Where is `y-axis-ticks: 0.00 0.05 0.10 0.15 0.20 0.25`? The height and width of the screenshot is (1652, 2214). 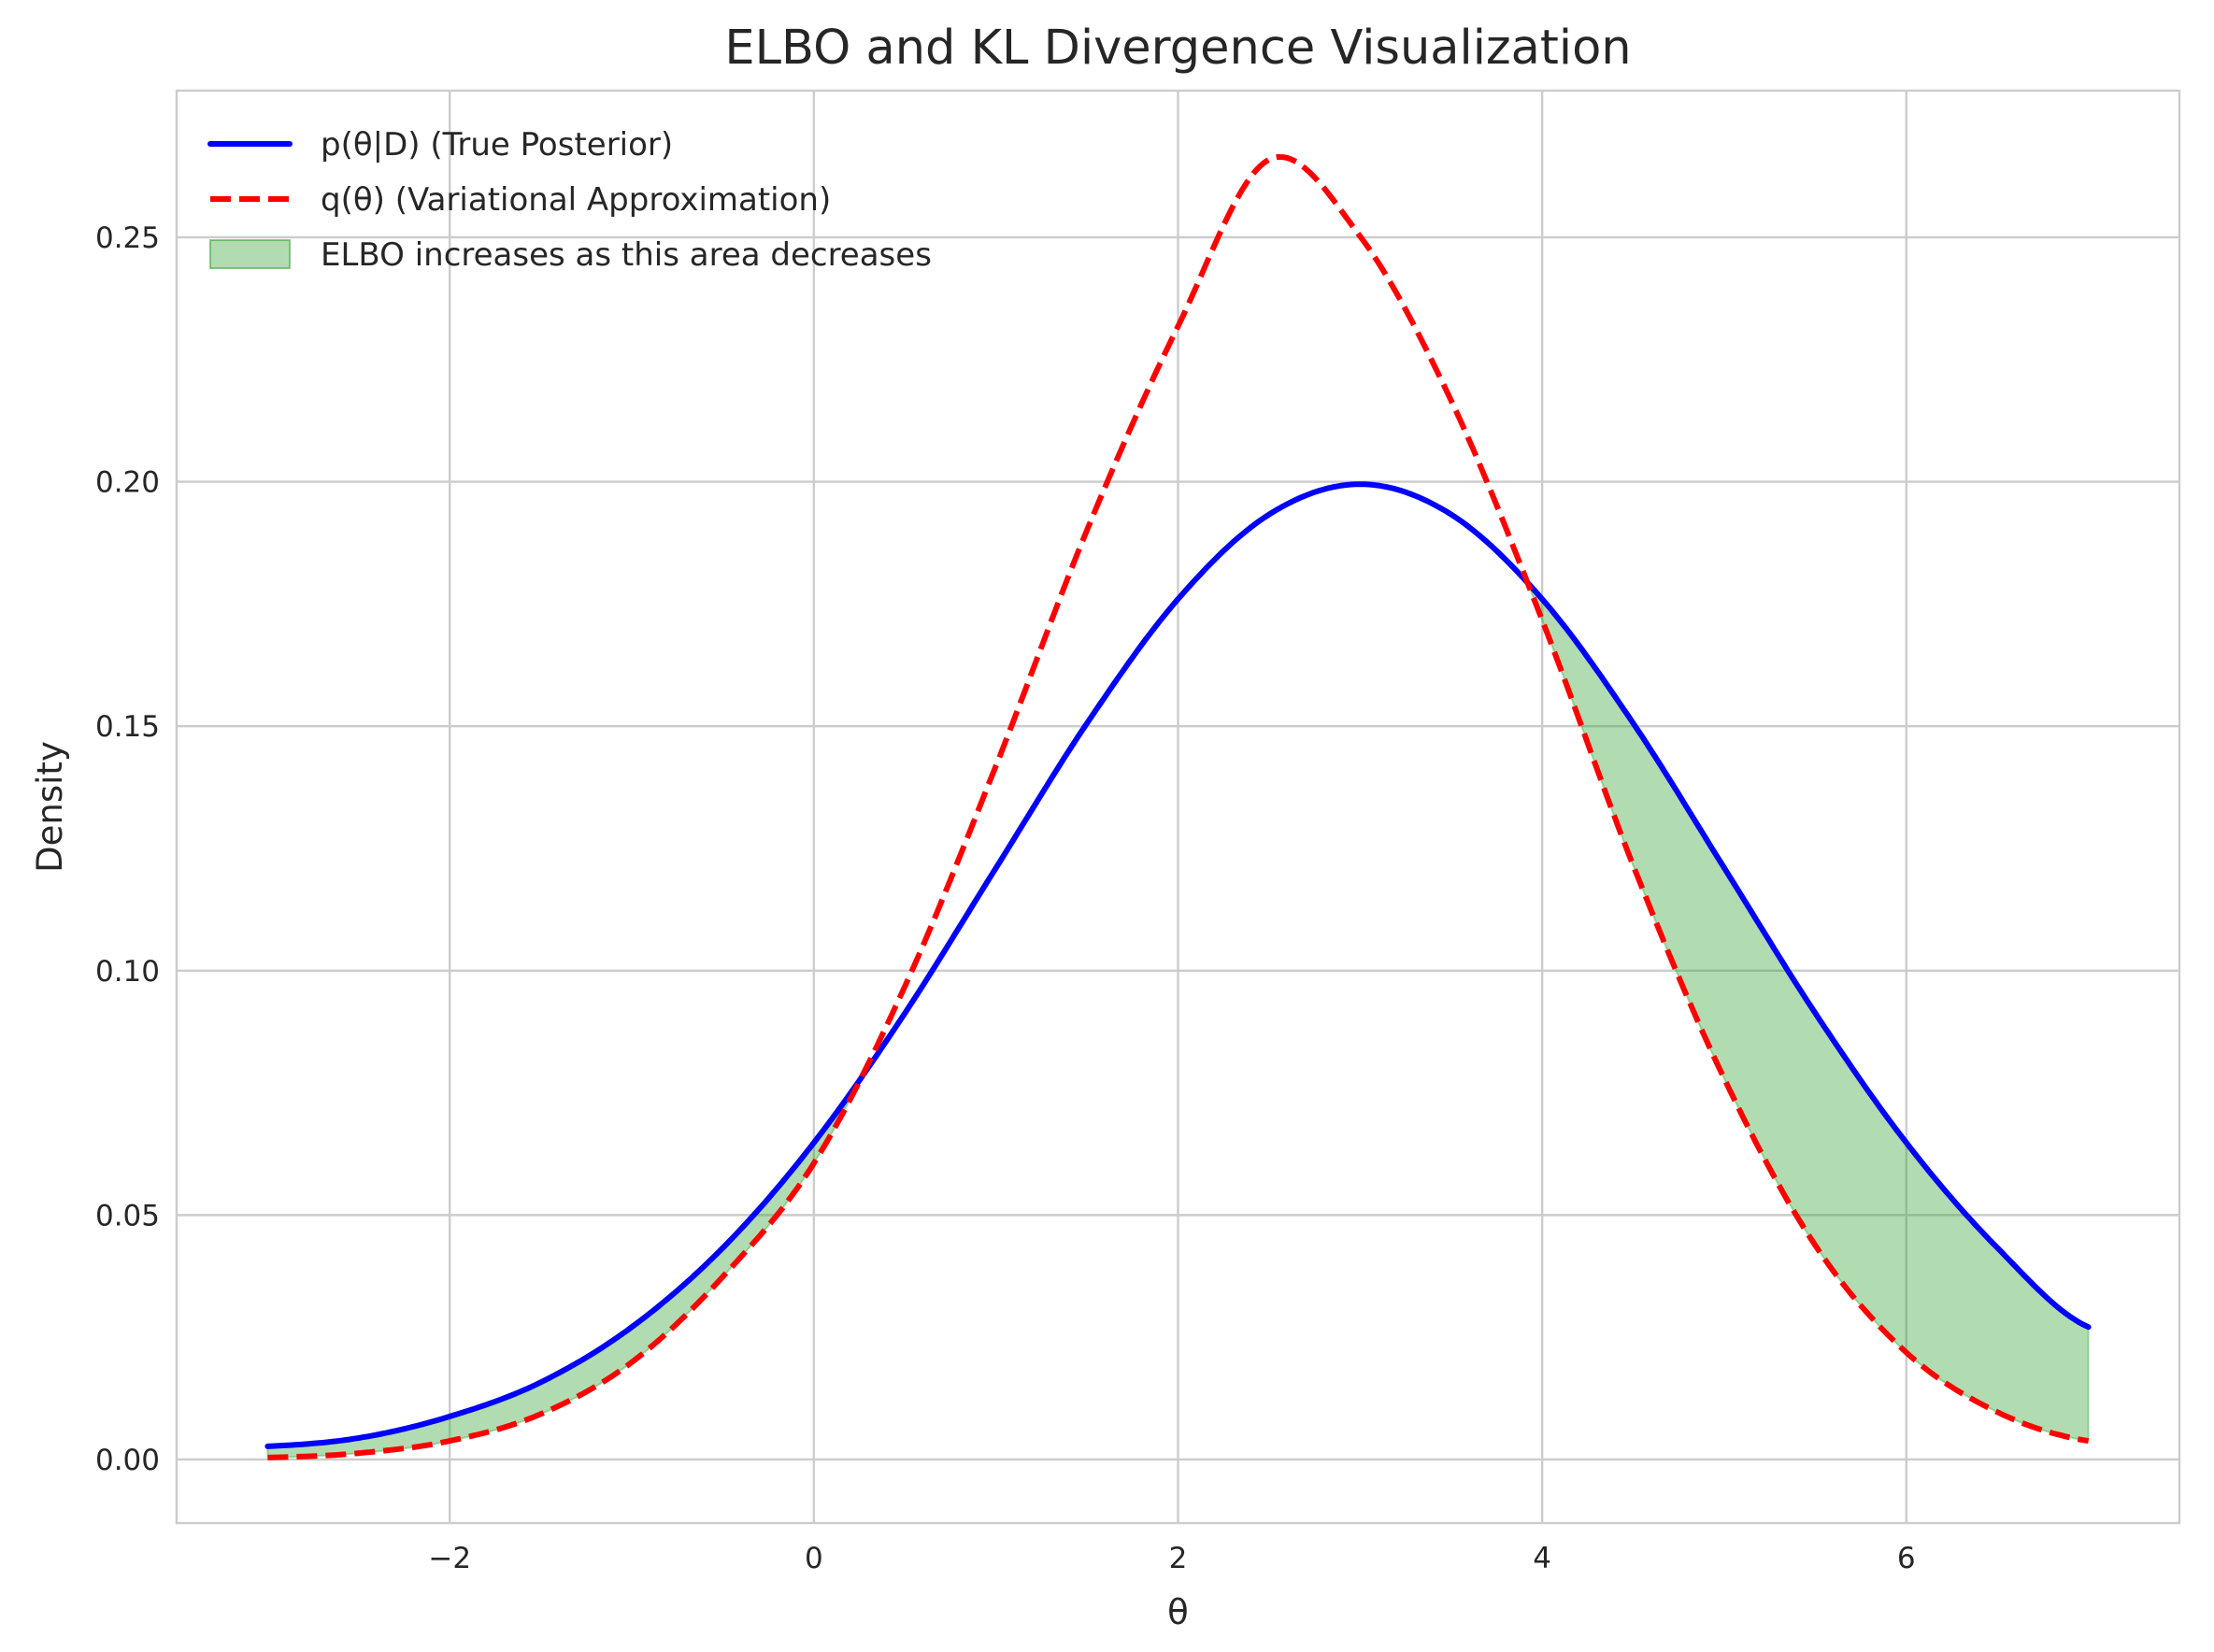 y-axis-ticks: 0.00 0.05 0.10 0.15 0.20 0.25 is located at coordinates (127, 849).